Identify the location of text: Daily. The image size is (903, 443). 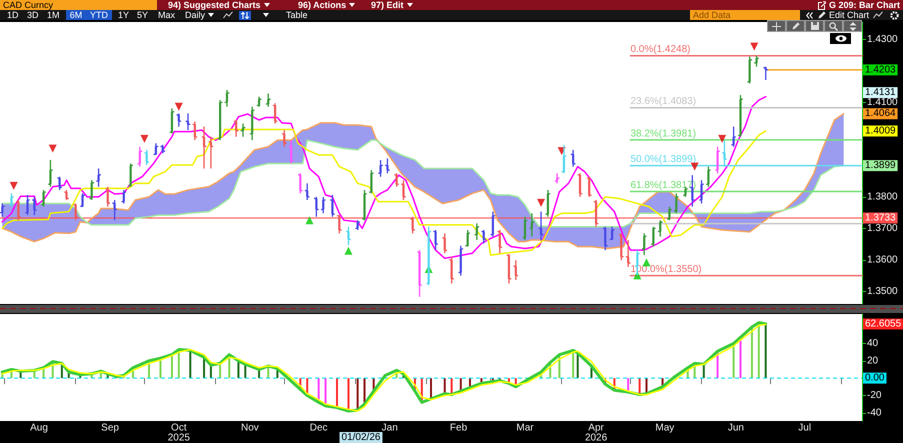
(195, 15).